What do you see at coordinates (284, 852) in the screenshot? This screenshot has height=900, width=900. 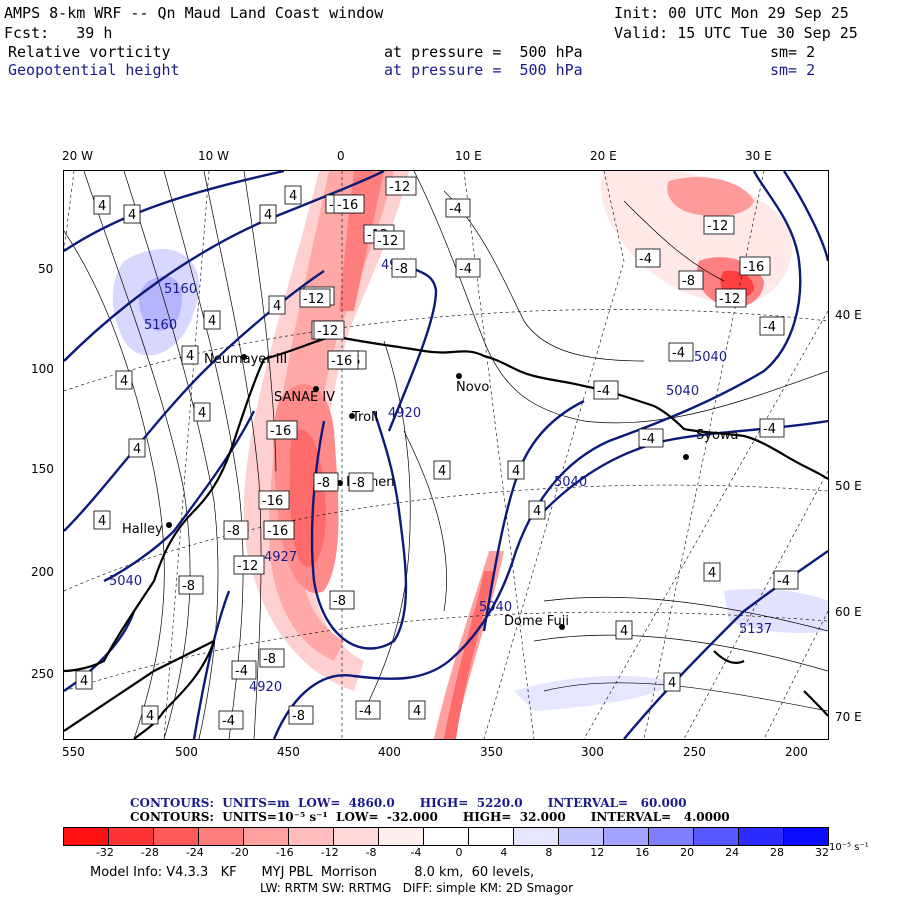 I see `colorbar-label: -16` at bounding box center [284, 852].